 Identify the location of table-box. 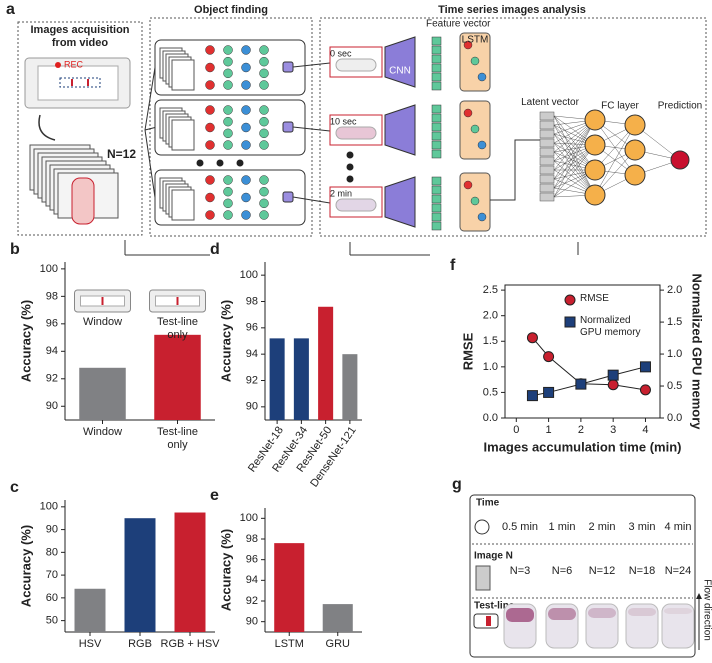
(582, 576).